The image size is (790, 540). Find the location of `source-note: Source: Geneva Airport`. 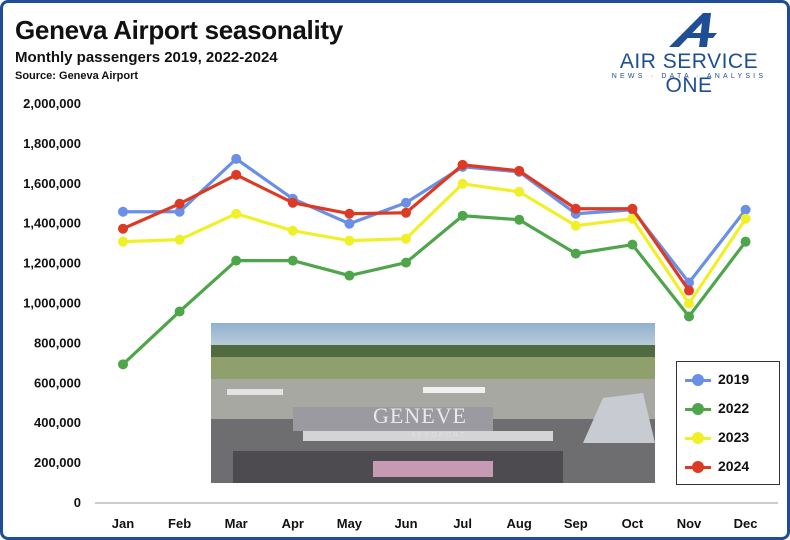

source-note: Source: Geneva Airport is located at coordinates (77, 76).